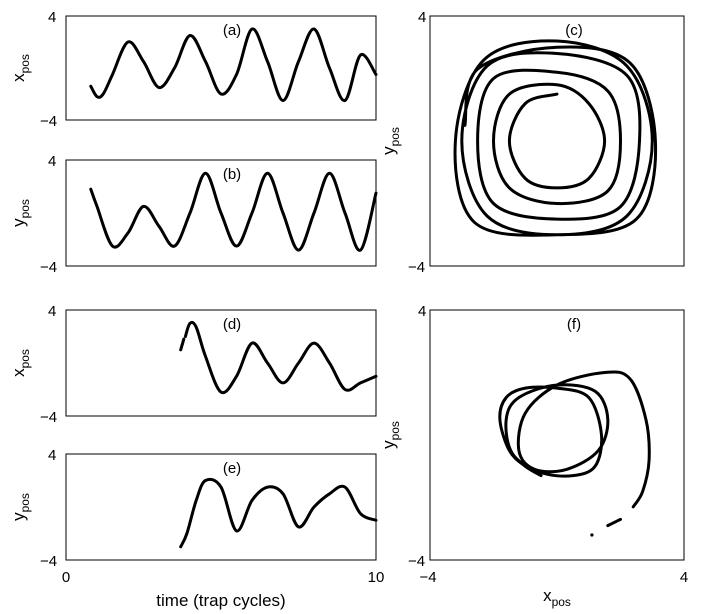 This screenshot has width=706, height=614. Describe the element at coordinates (20, 68) in the screenshot. I see `ylabel-a: xpos` at that location.